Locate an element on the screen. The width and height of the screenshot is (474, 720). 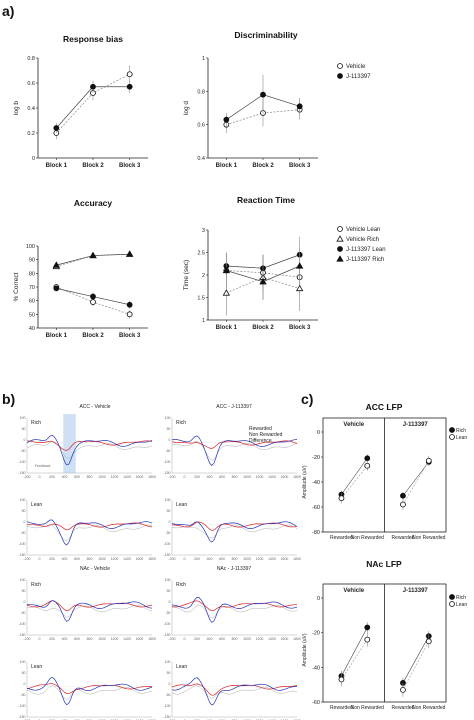
x-tick-label: Block 1 is located at coordinates (57, 336).